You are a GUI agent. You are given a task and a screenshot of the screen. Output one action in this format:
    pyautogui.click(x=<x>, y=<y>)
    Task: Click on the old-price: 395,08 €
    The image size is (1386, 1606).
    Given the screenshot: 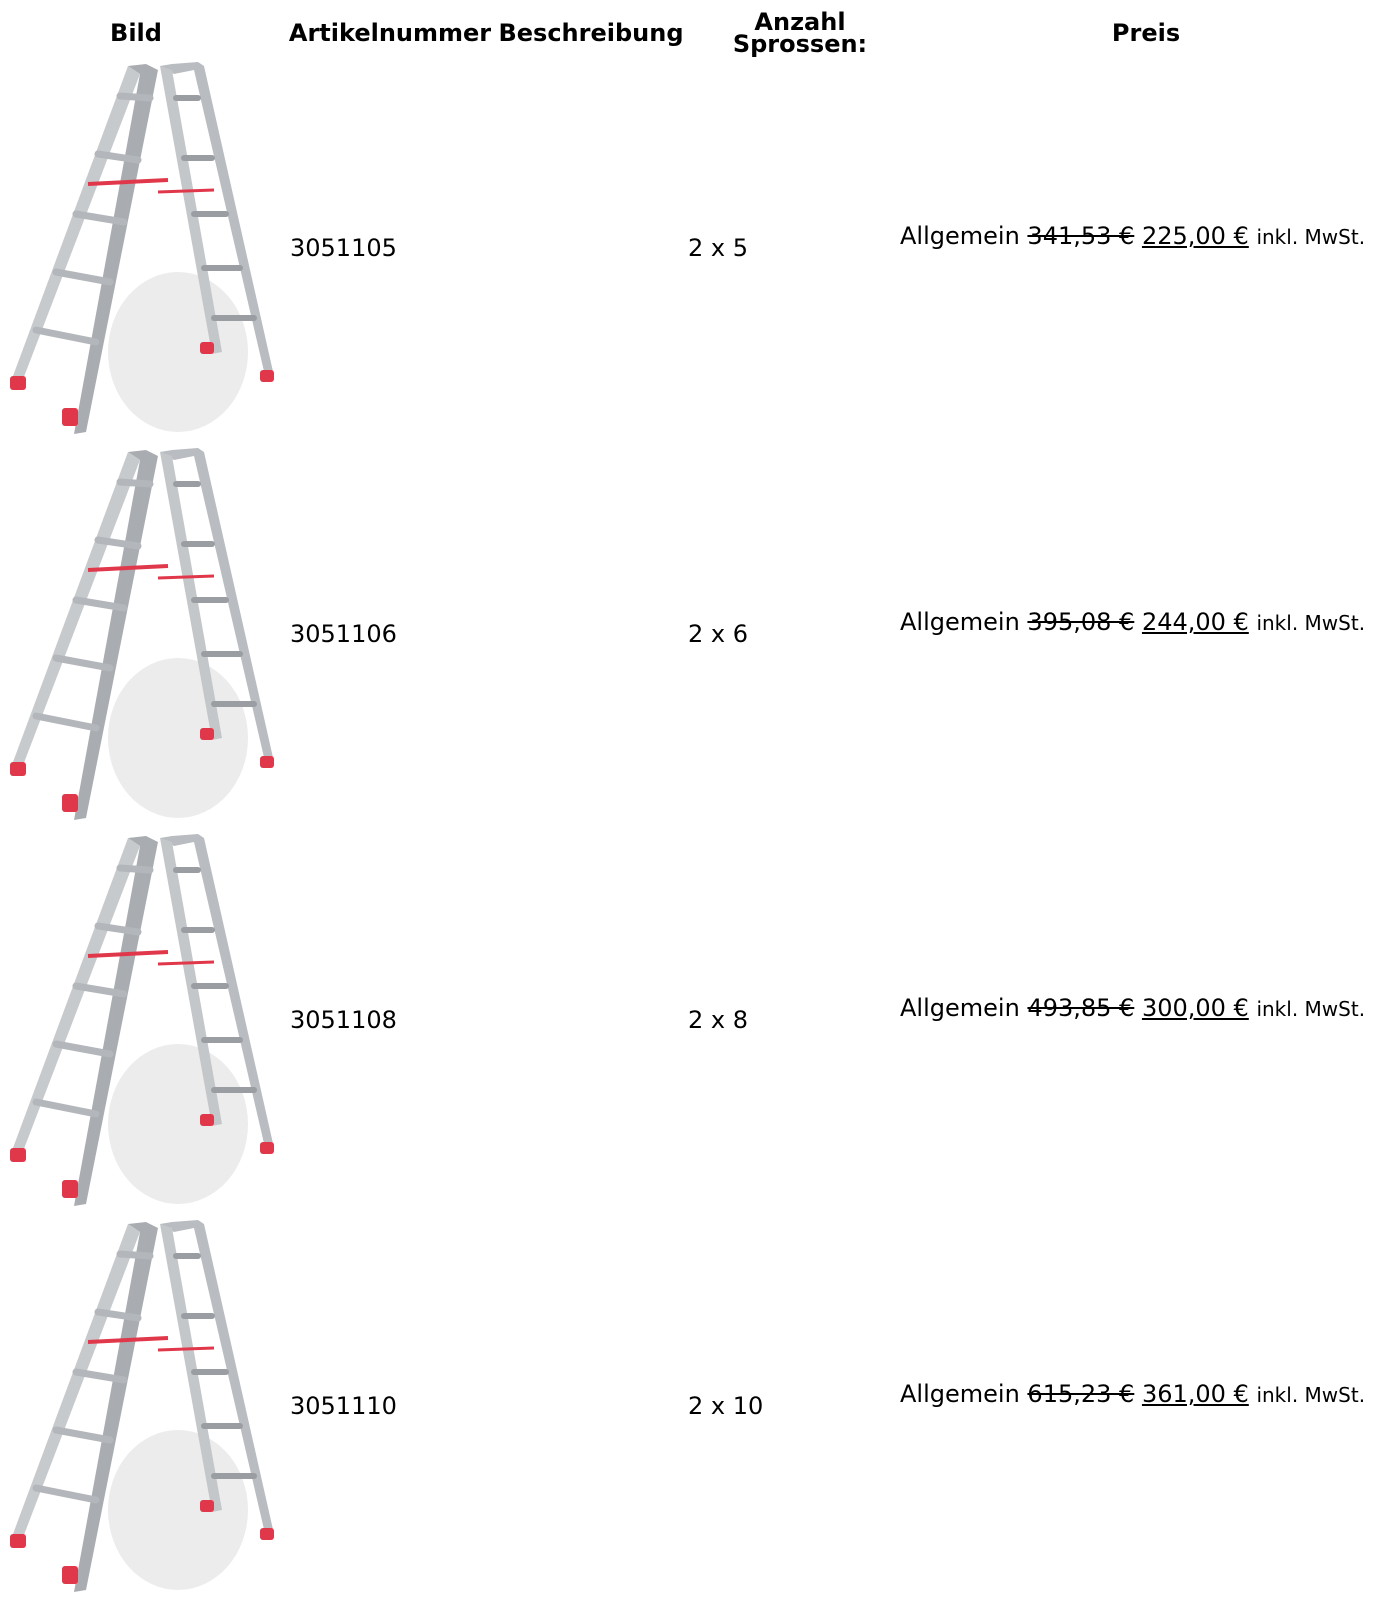 What is the action you would take?
    pyautogui.click(x=1081, y=622)
    